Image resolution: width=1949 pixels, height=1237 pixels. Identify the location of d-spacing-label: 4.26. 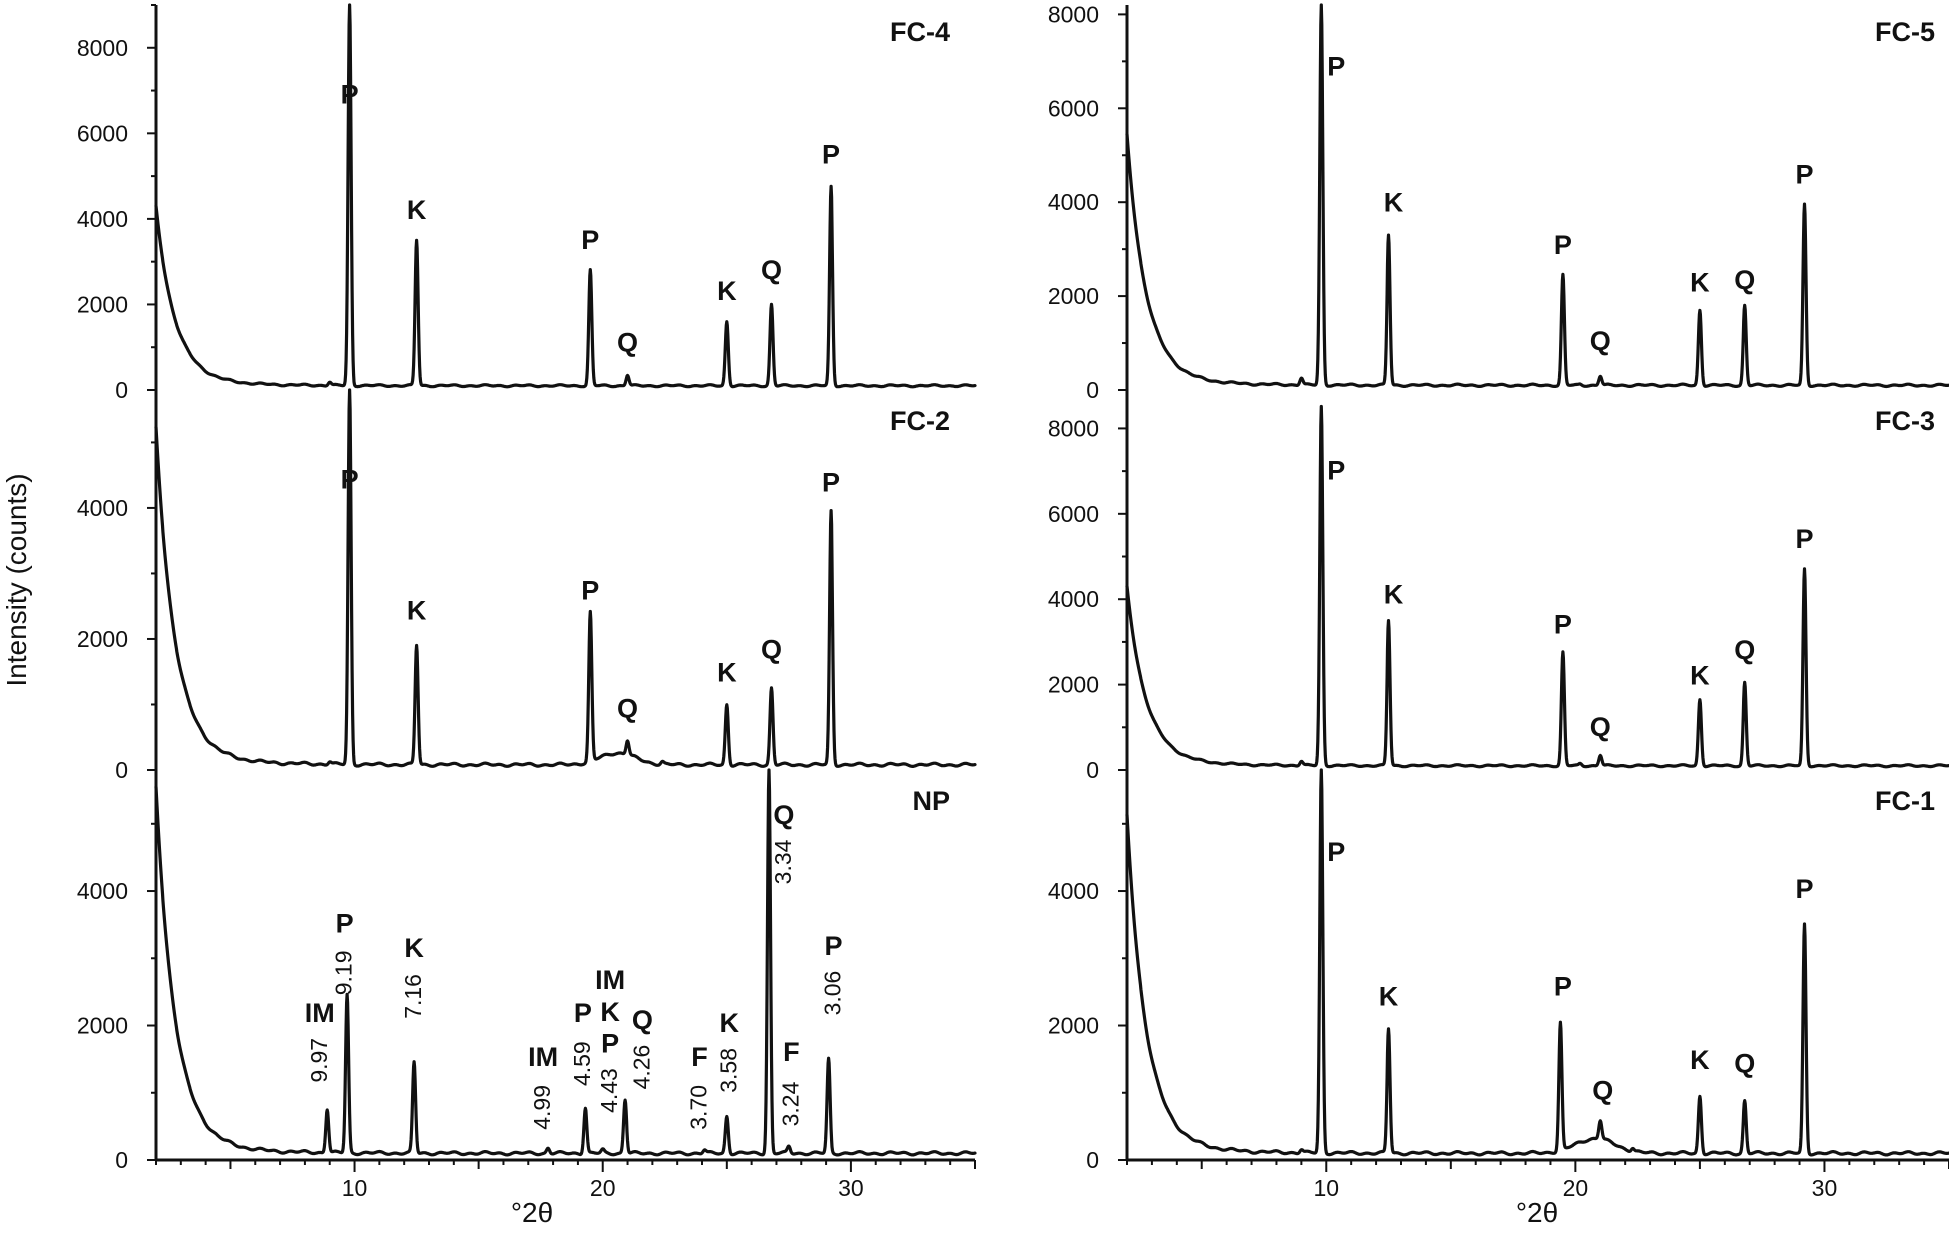
(641, 1067).